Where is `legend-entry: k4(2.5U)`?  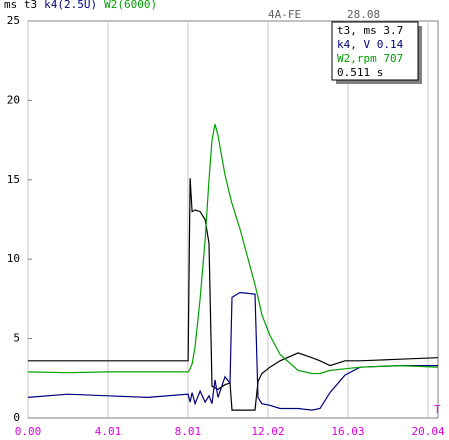 legend-entry: k4(2.5U) is located at coordinates (70, 5).